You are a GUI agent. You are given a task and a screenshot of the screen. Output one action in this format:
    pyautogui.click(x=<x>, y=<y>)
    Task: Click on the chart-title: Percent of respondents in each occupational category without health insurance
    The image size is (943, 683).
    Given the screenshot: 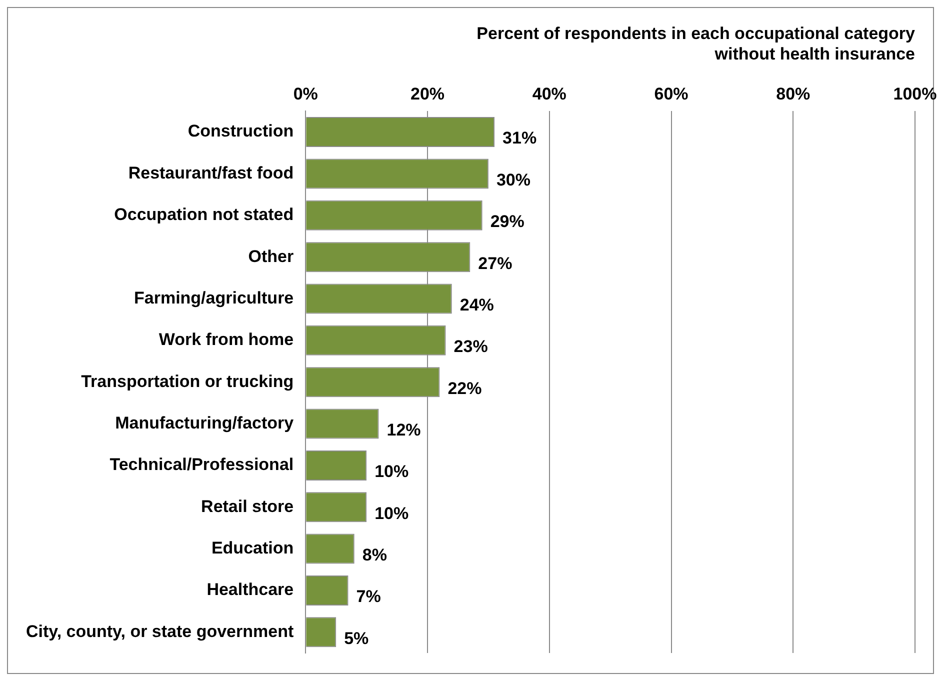 What is the action you would take?
    pyautogui.click(x=696, y=44)
    